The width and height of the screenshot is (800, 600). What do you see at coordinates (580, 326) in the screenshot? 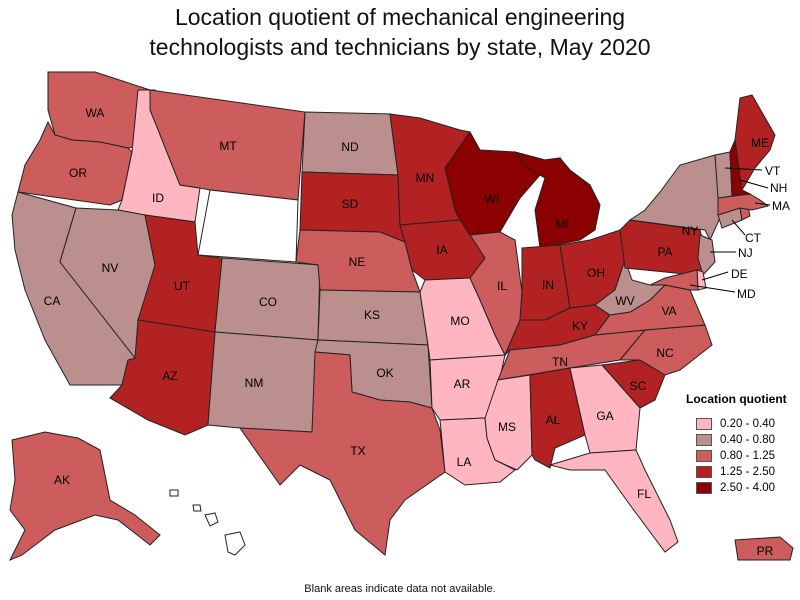
I see `label-KY: KY` at bounding box center [580, 326].